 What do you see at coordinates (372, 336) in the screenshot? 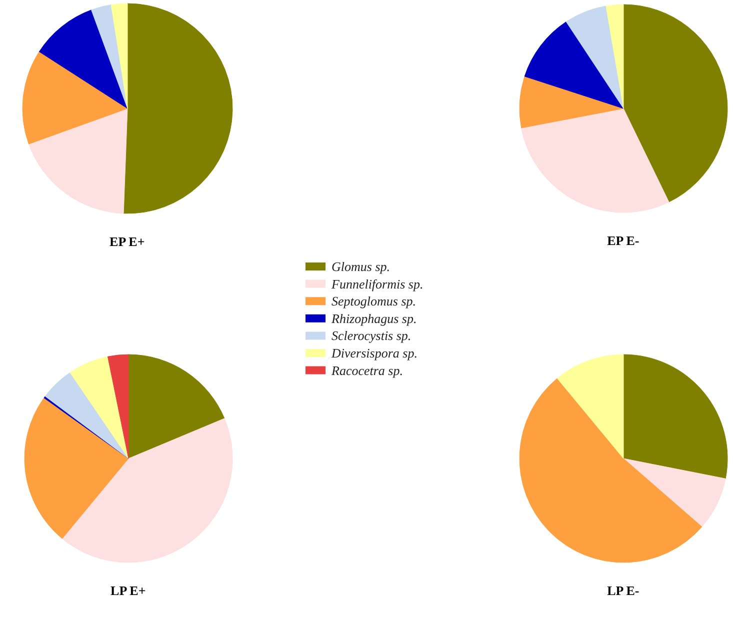
I see `legend-label: Sclerocystis sp.` at bounding box center [372, 336].